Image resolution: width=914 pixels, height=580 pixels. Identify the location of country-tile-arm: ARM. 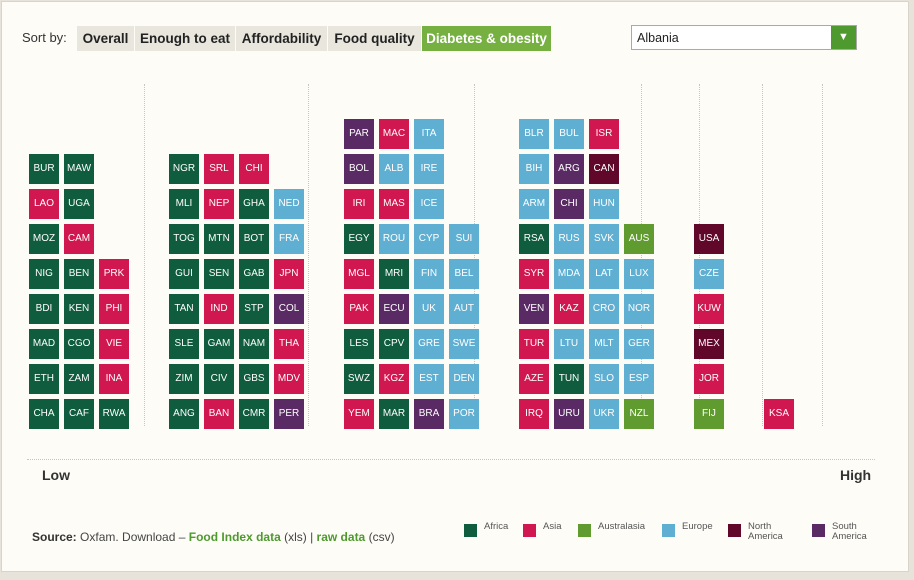
(534, 204).